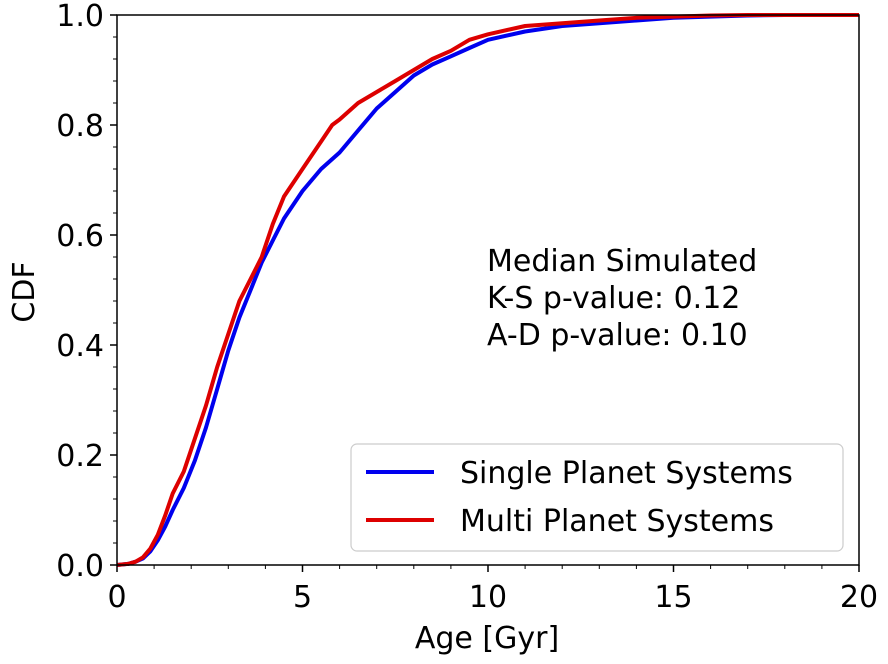 The image size is (888, 664). I want to click on annotation-line-3: A-D p-value: 0.10, so click(617, 335).